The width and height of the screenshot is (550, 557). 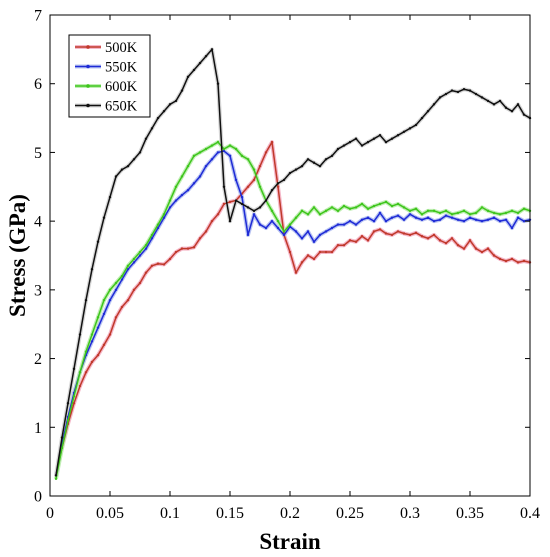 I want to click on x-tick-label: 0.25, so click(x=350, y=513).